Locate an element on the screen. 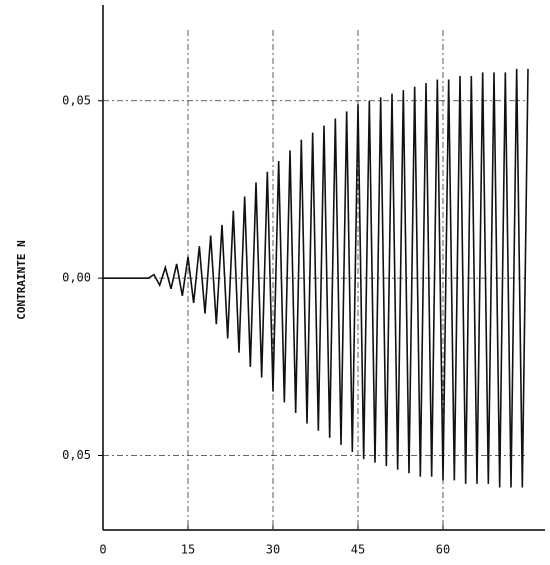  x-tick-label: 15 is located at coordinates (188, 550).